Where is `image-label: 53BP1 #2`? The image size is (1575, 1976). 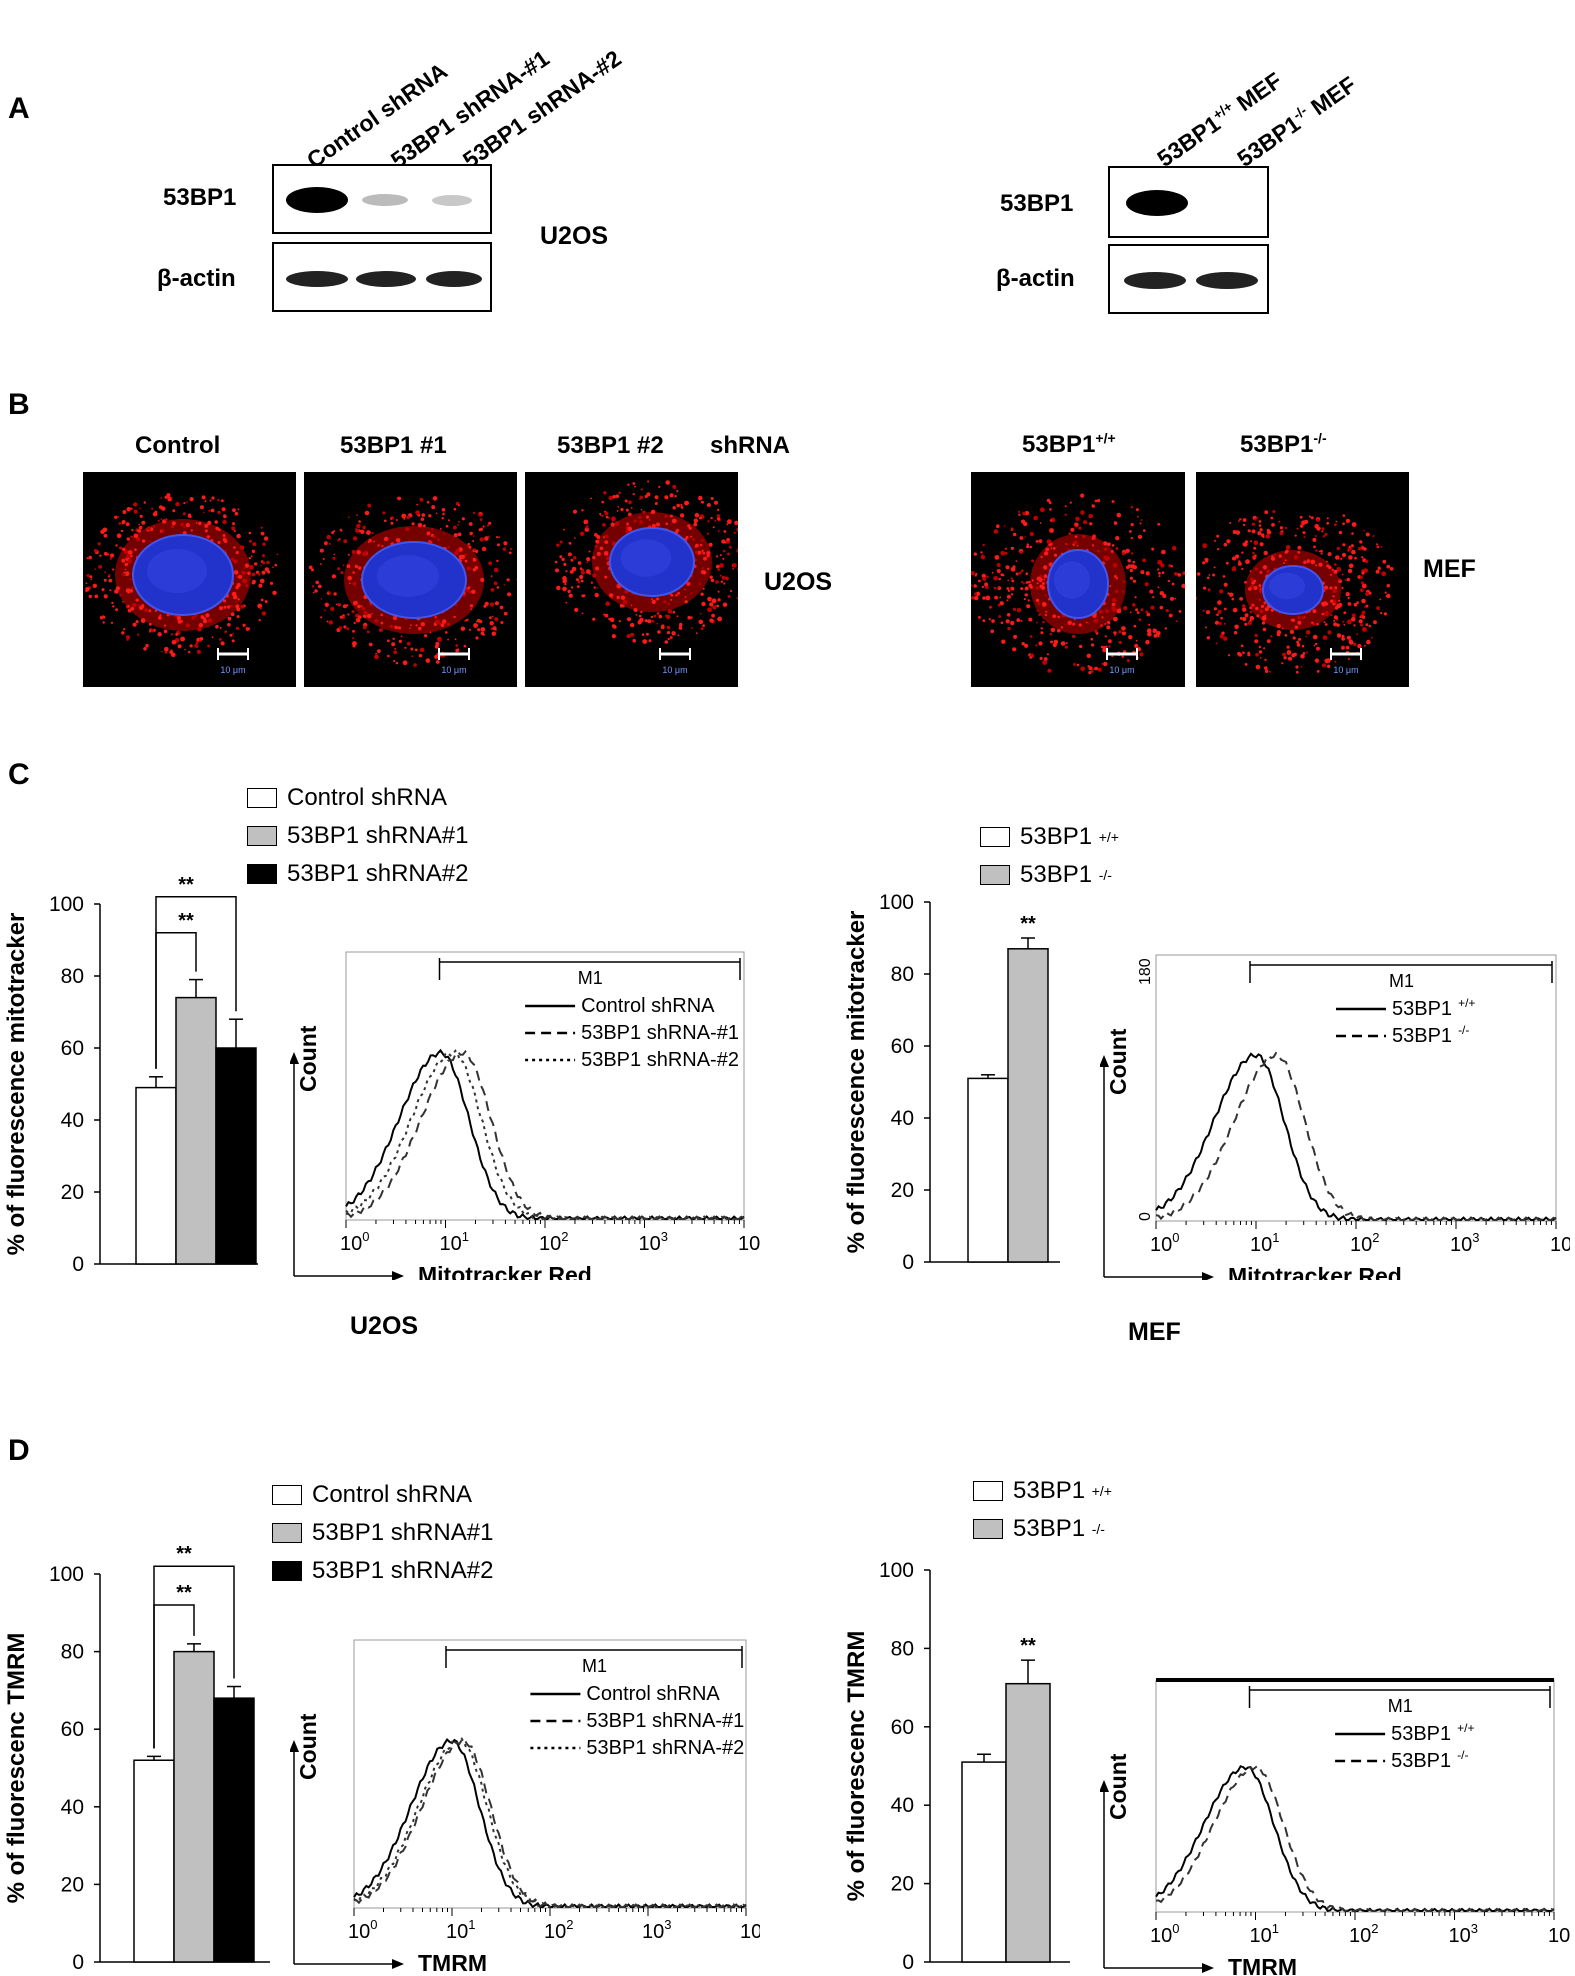 image-label: 53BP1 #2 is located at coordinates (610, 445).